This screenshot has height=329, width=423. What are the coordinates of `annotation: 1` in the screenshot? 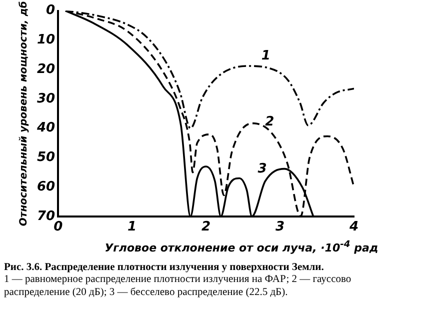 It's located at (265, 56).